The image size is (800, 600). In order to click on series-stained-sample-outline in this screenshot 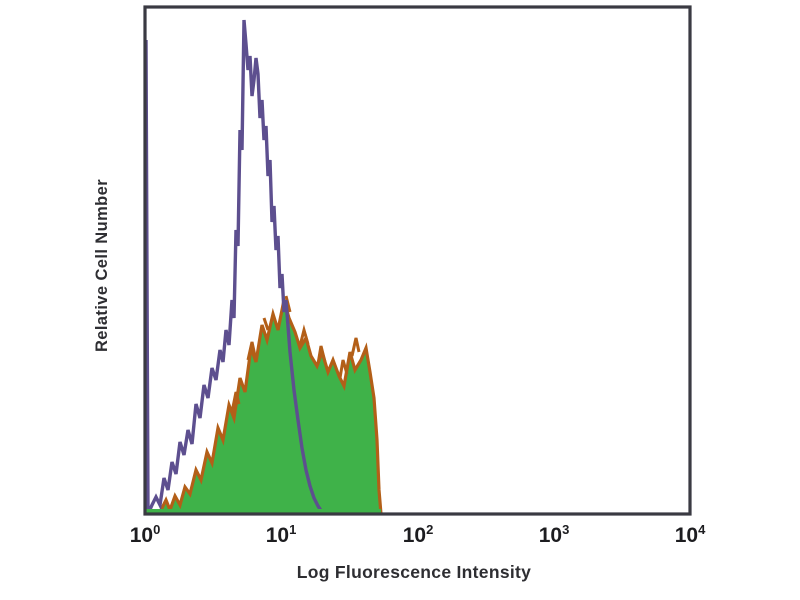, I will do `click(270, 406)`.